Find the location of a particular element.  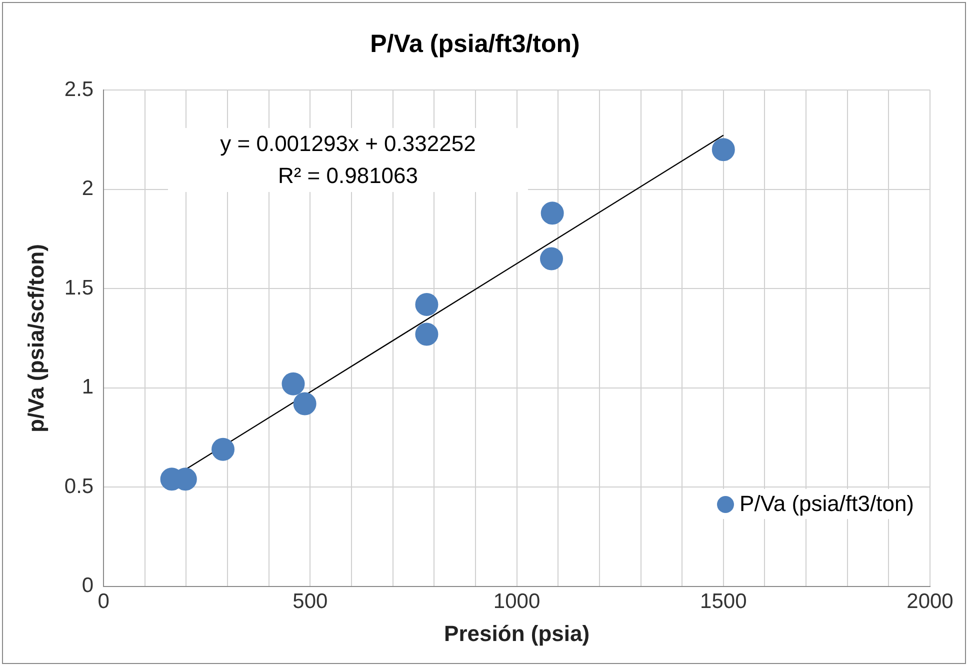

equation-box: y = 0.001293x + 0.332252 R² = 0.981063 is located at coordinates (348, 160).